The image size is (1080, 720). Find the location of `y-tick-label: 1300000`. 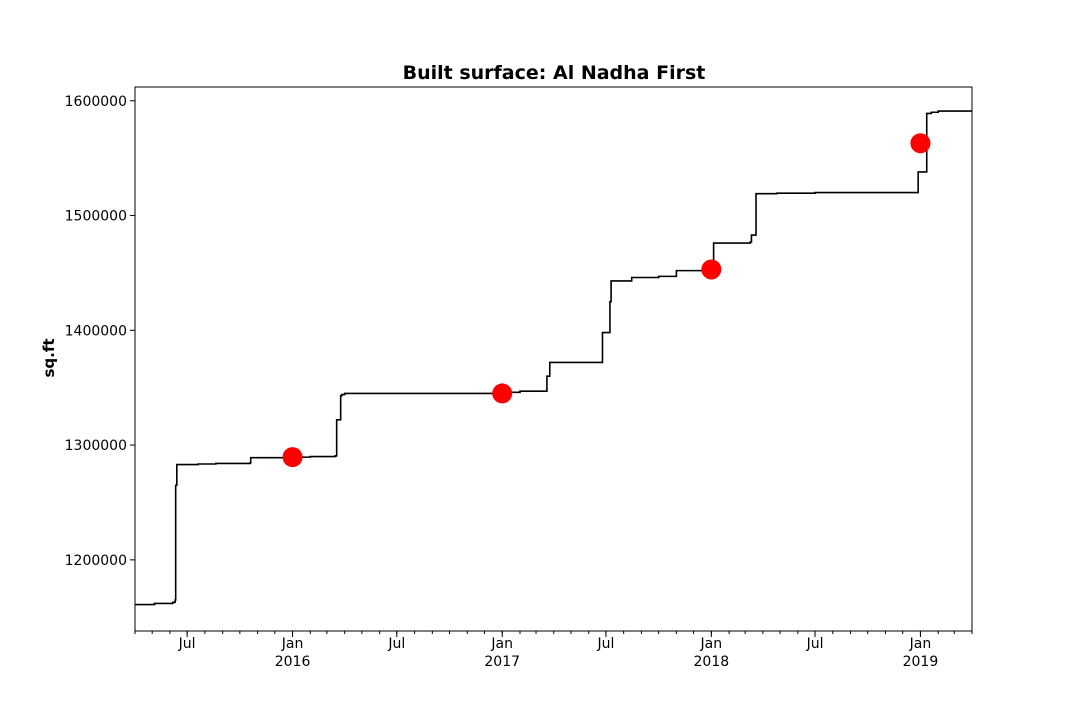

y-tick-label: 1300000 is located at coordinates (96, 446).